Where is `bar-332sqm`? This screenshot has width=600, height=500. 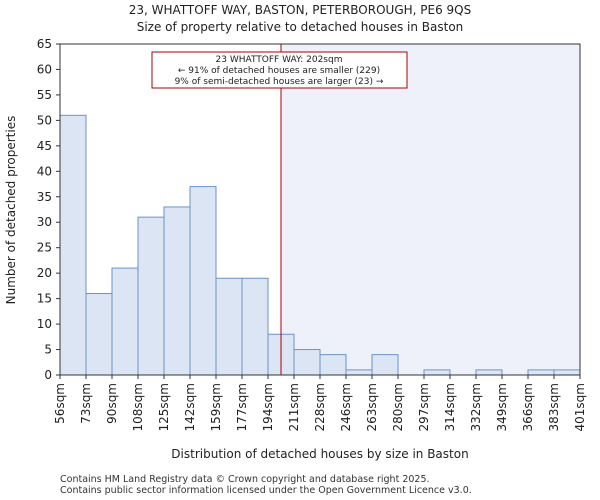 bar-332sqm is located at coordinates (489, 372).